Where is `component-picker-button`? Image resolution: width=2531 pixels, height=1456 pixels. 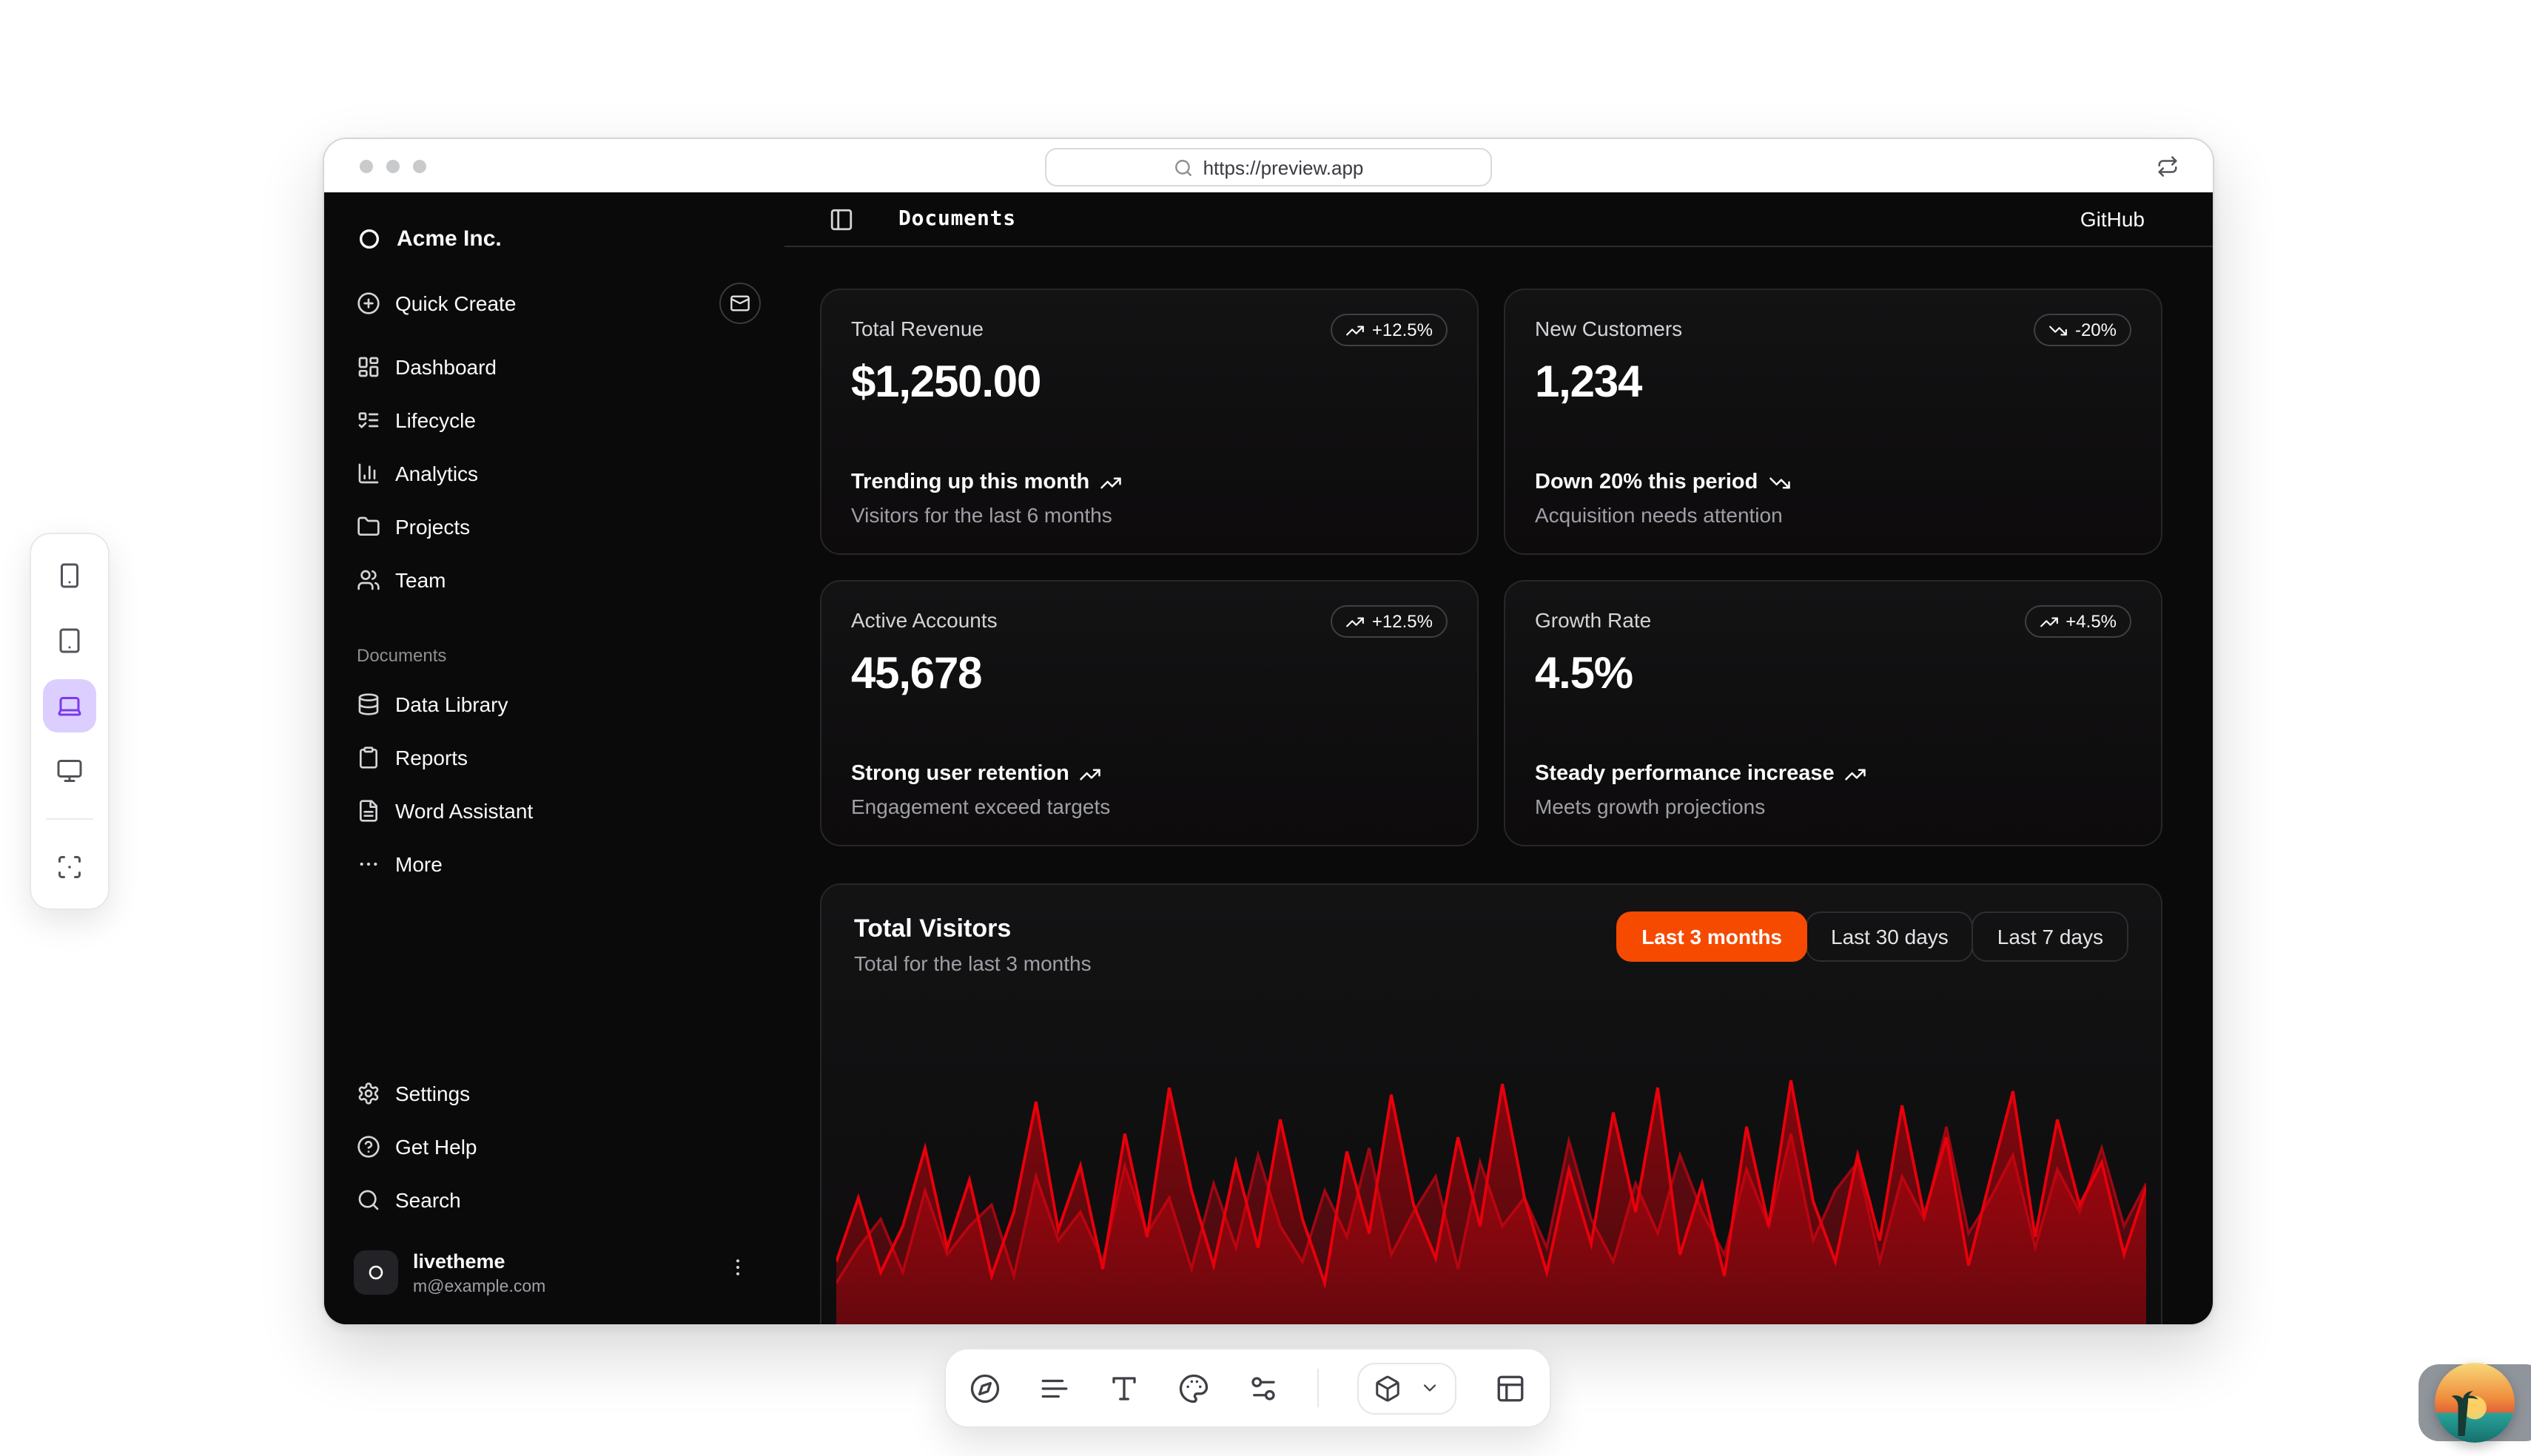 component-picker-button is located at coordinates (1406, 1388).